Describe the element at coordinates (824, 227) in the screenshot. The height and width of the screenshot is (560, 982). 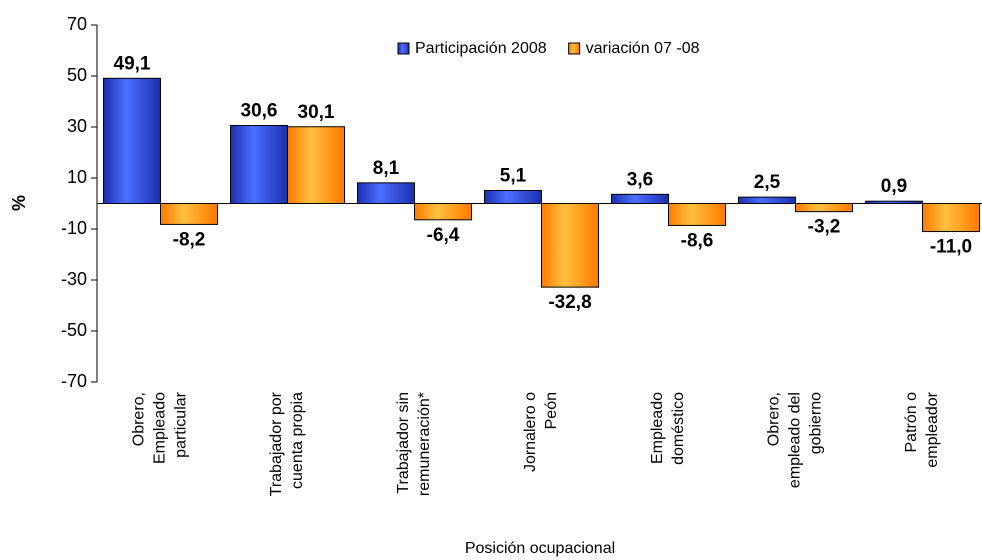
I see `value-label: -3,2` at that location.